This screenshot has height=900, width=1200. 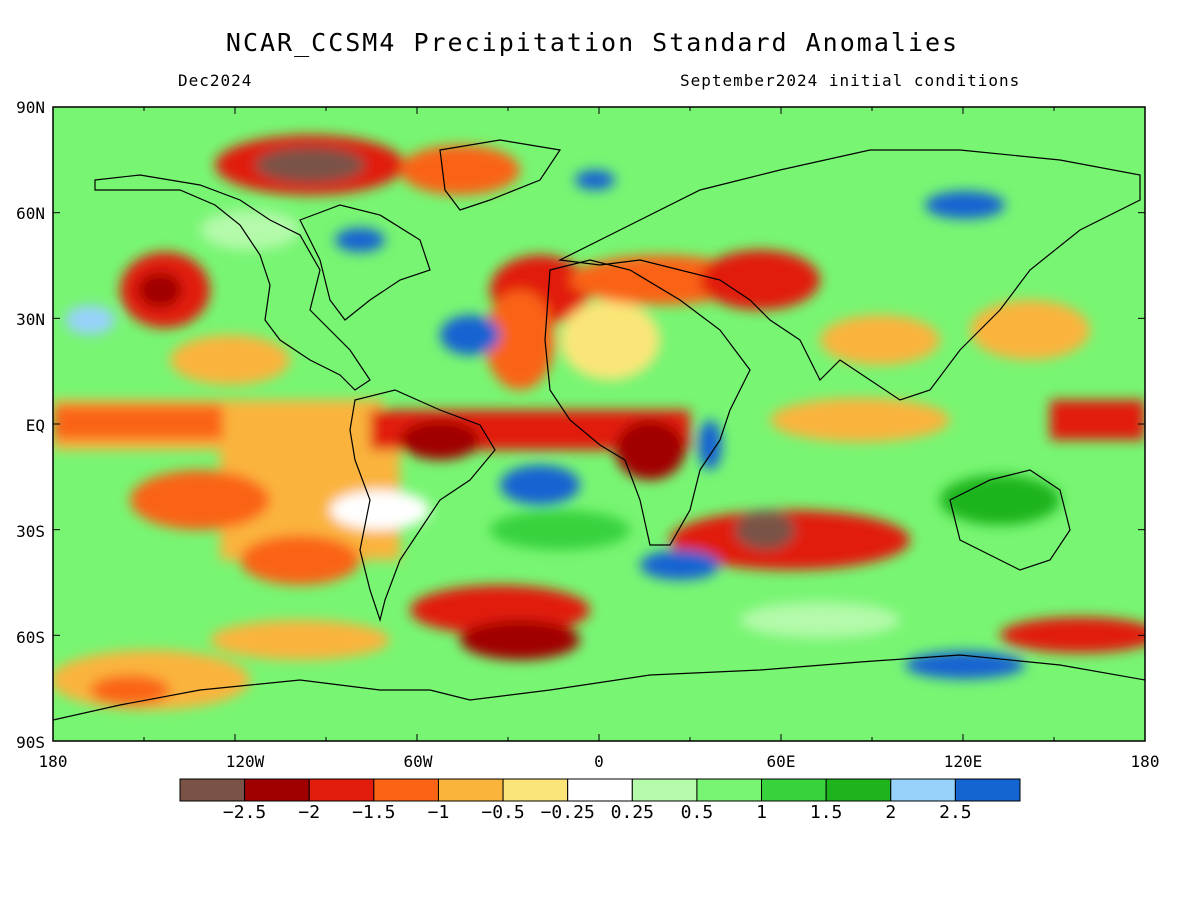 I want to click on lon-label-60e: 60E, so click(x=781, y=761).